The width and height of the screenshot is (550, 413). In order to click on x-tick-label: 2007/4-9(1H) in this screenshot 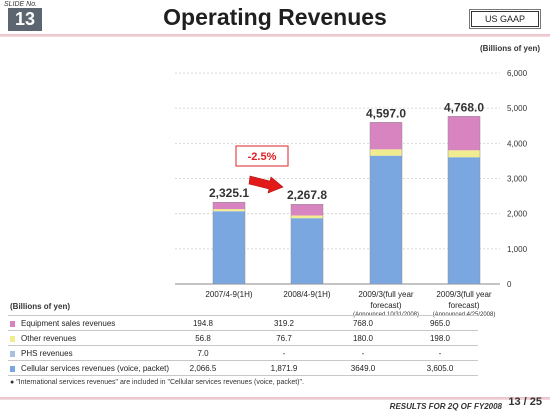, I will do `click(228, 294)`.